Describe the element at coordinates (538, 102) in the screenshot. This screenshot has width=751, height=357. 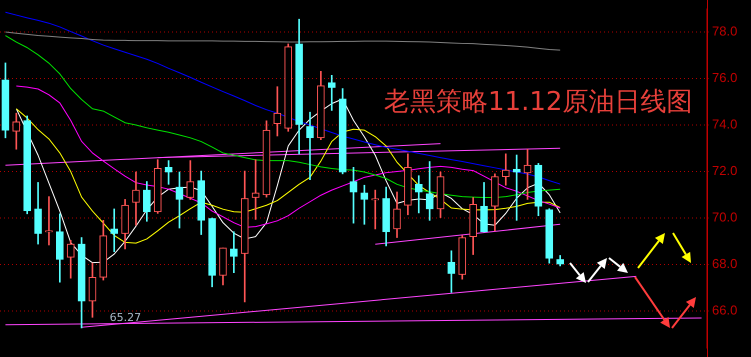
I see `text: 老黑策略11.12原油日线图` at that location.